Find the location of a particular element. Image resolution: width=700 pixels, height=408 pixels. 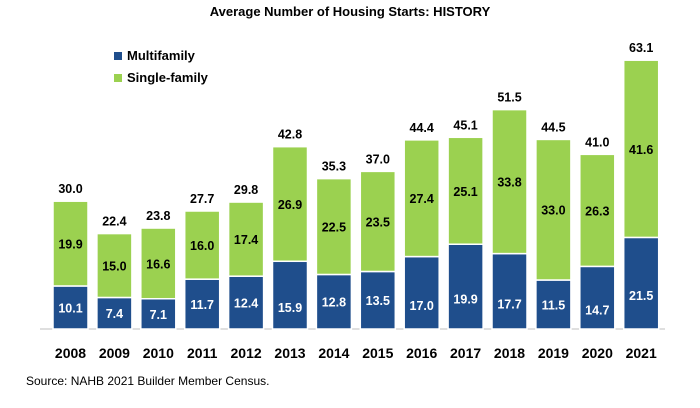

x-tick-label-2014: 2014 is located at coordinates (333, 353).